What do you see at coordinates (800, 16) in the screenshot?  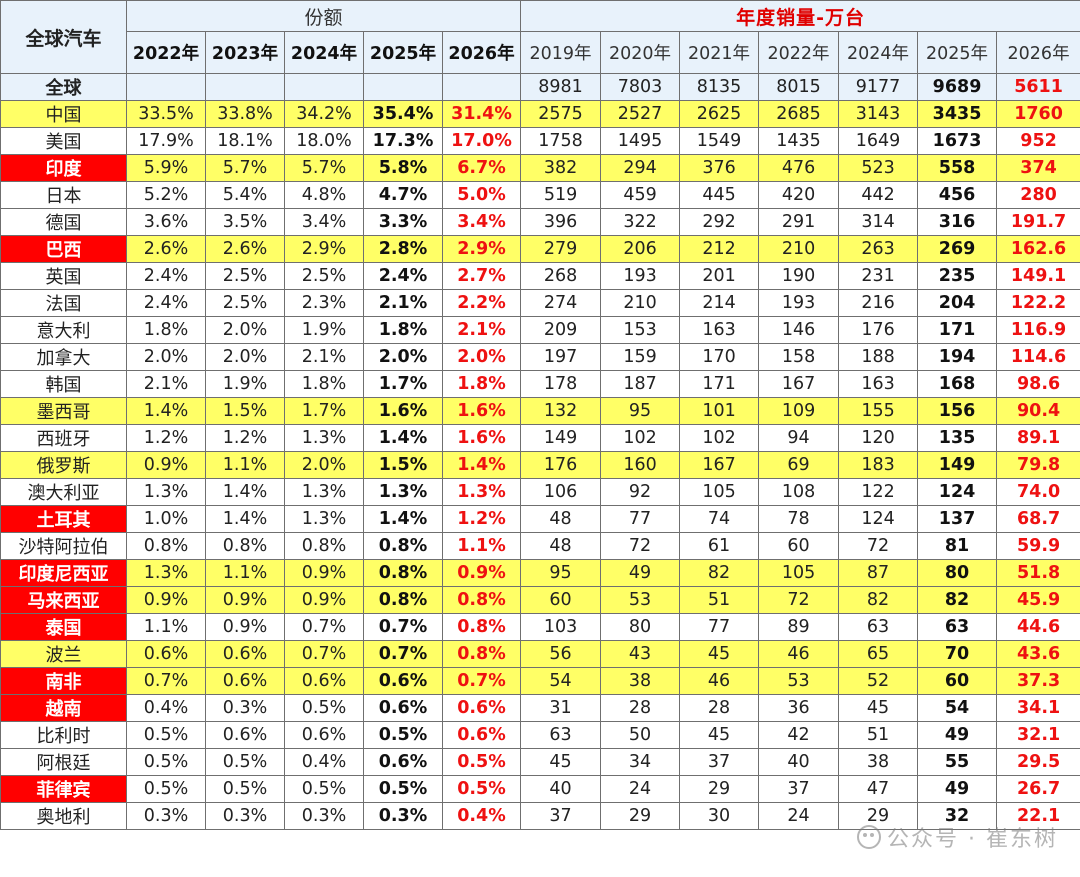 I see `sales-group-header: 年度销量-万台` at bounding box center [800, 16].